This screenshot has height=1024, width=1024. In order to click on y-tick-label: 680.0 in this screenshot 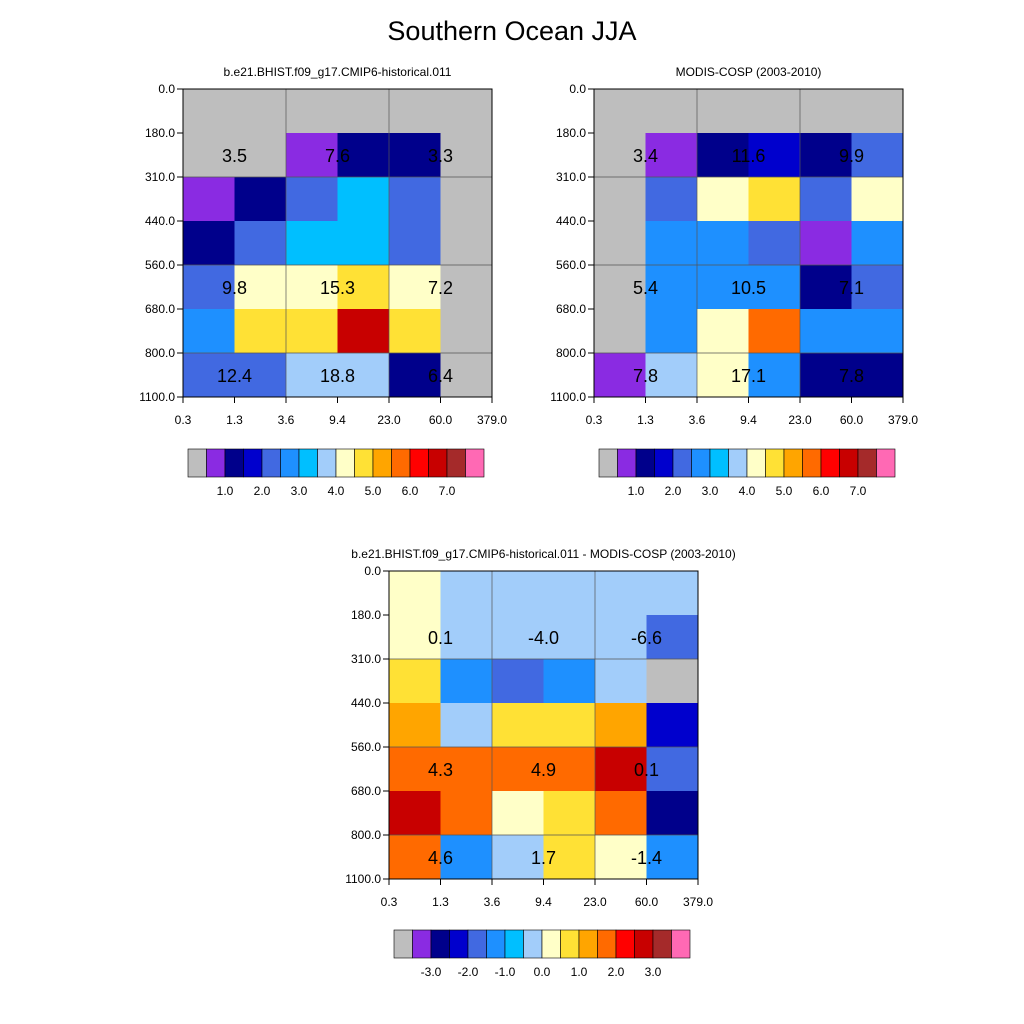, I will do `click(571, 309)`.